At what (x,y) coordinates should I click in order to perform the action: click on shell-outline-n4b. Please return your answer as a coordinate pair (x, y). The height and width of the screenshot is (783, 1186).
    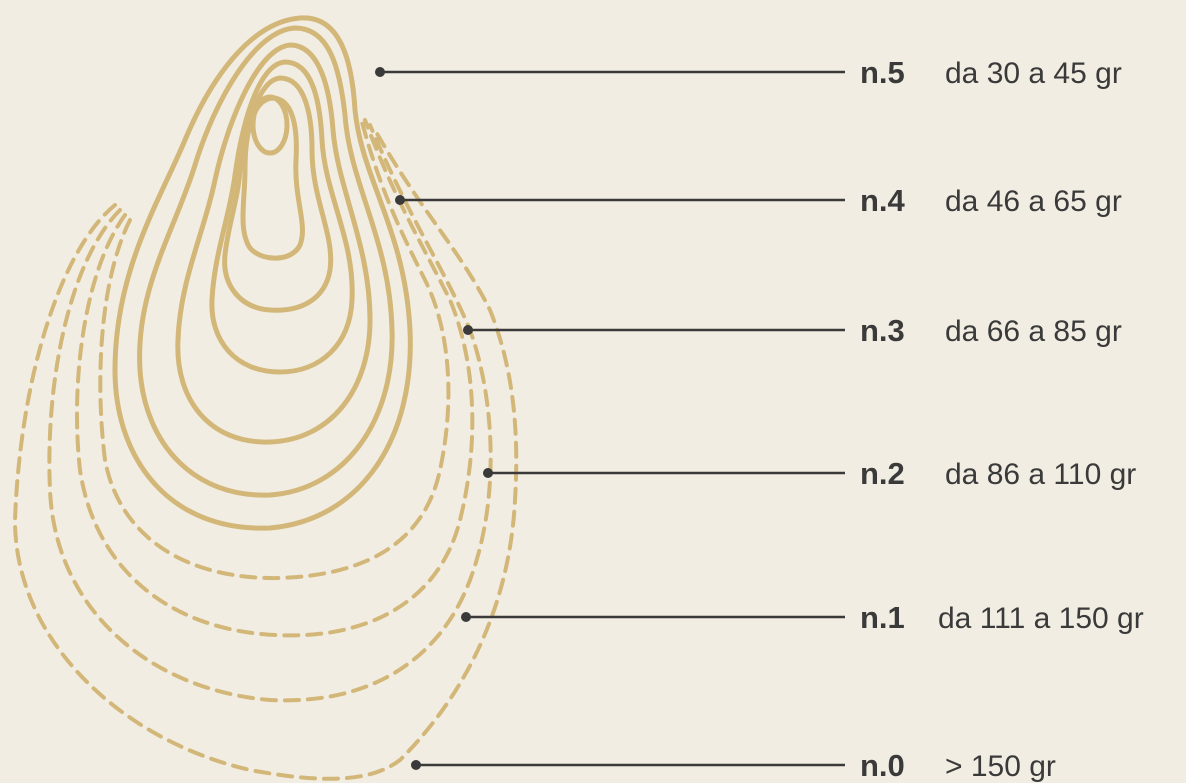
    Looking at the image, I should click on (278, 194).